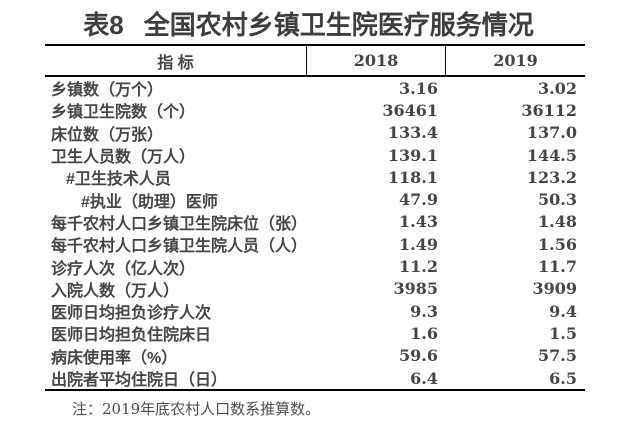 This screenshot has width=617, height=425. What do you see at coordinates (315, 266) in the screenshot?
I see `table-row: 诊疗人次（亿人次） 11.2 11.7` at bounding box center [315, 266].